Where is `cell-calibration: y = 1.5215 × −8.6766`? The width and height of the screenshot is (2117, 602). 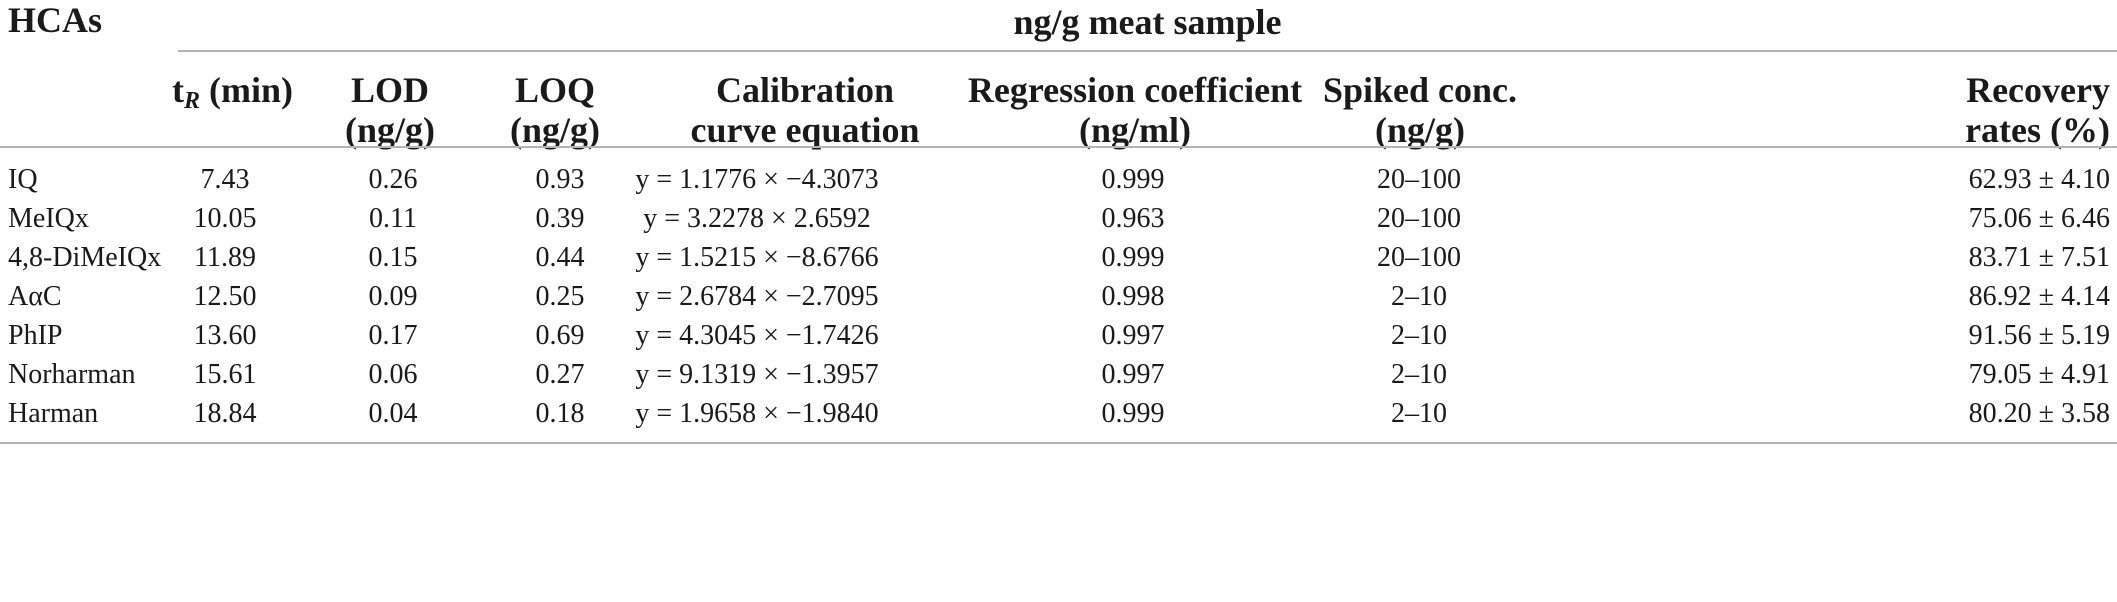
cell-calibration: y = 1.5215 × −8.6766 is located at coordinates (757, 257).